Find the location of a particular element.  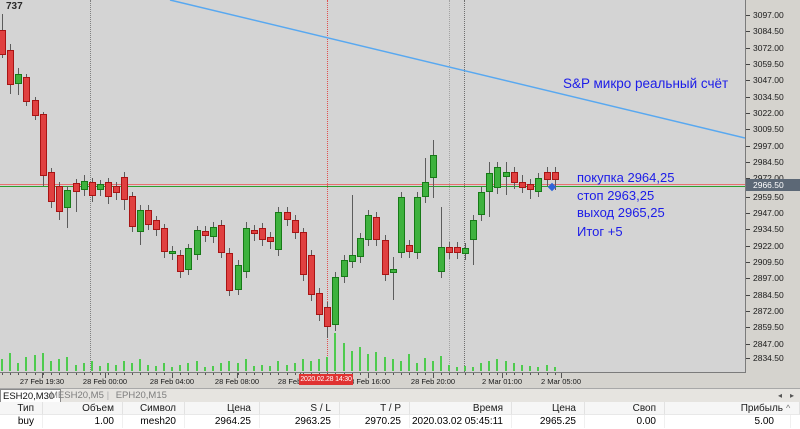

price-axis-label: 2997.00 is located at coordinates (768, 146).